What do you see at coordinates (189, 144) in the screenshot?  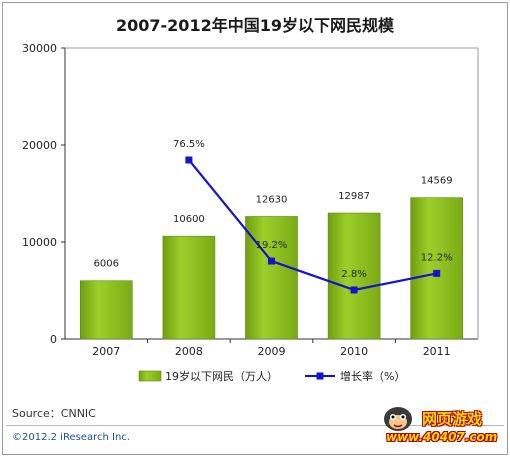 I see `growth-value-label: 76.5%` at bounding box center [189, 144].